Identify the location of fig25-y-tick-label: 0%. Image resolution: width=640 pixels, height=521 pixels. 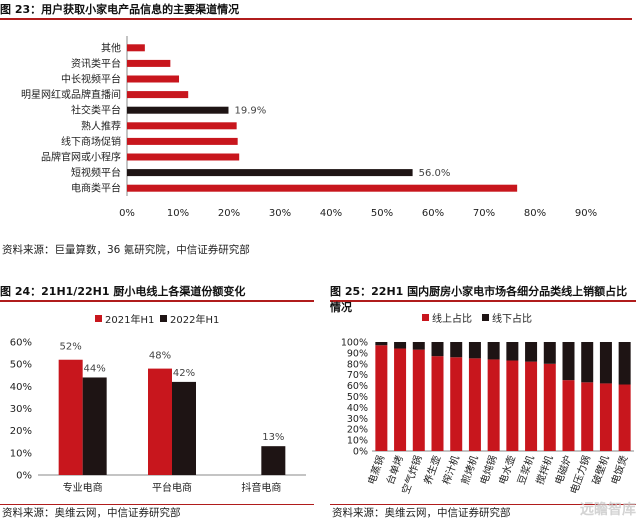
(360, 452).